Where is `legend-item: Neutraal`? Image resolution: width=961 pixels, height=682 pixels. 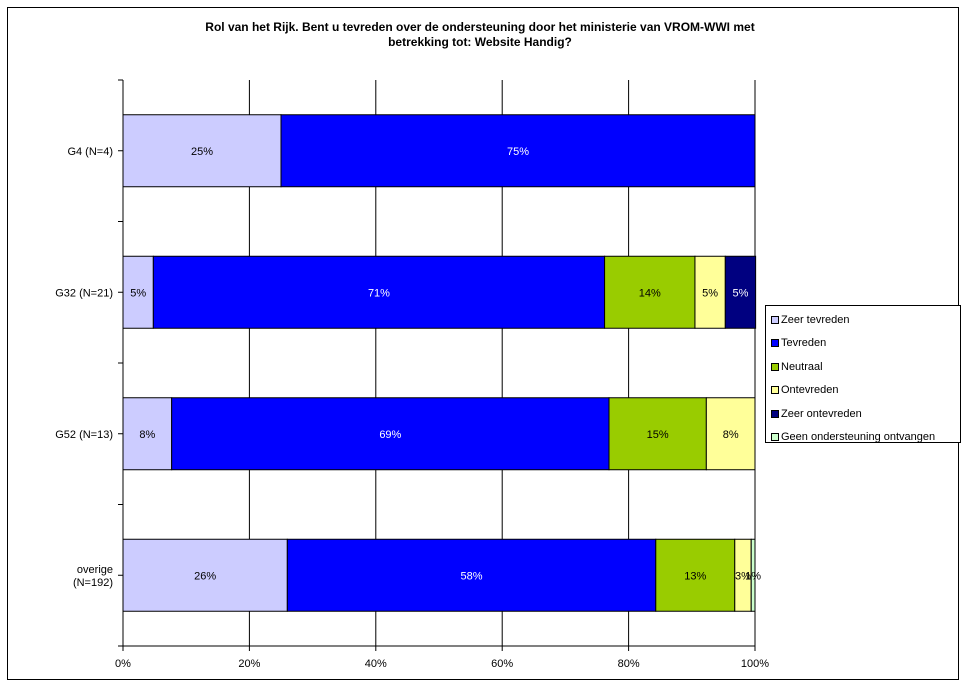 legend-item: Neutraal is located at coordinates (865, 367).